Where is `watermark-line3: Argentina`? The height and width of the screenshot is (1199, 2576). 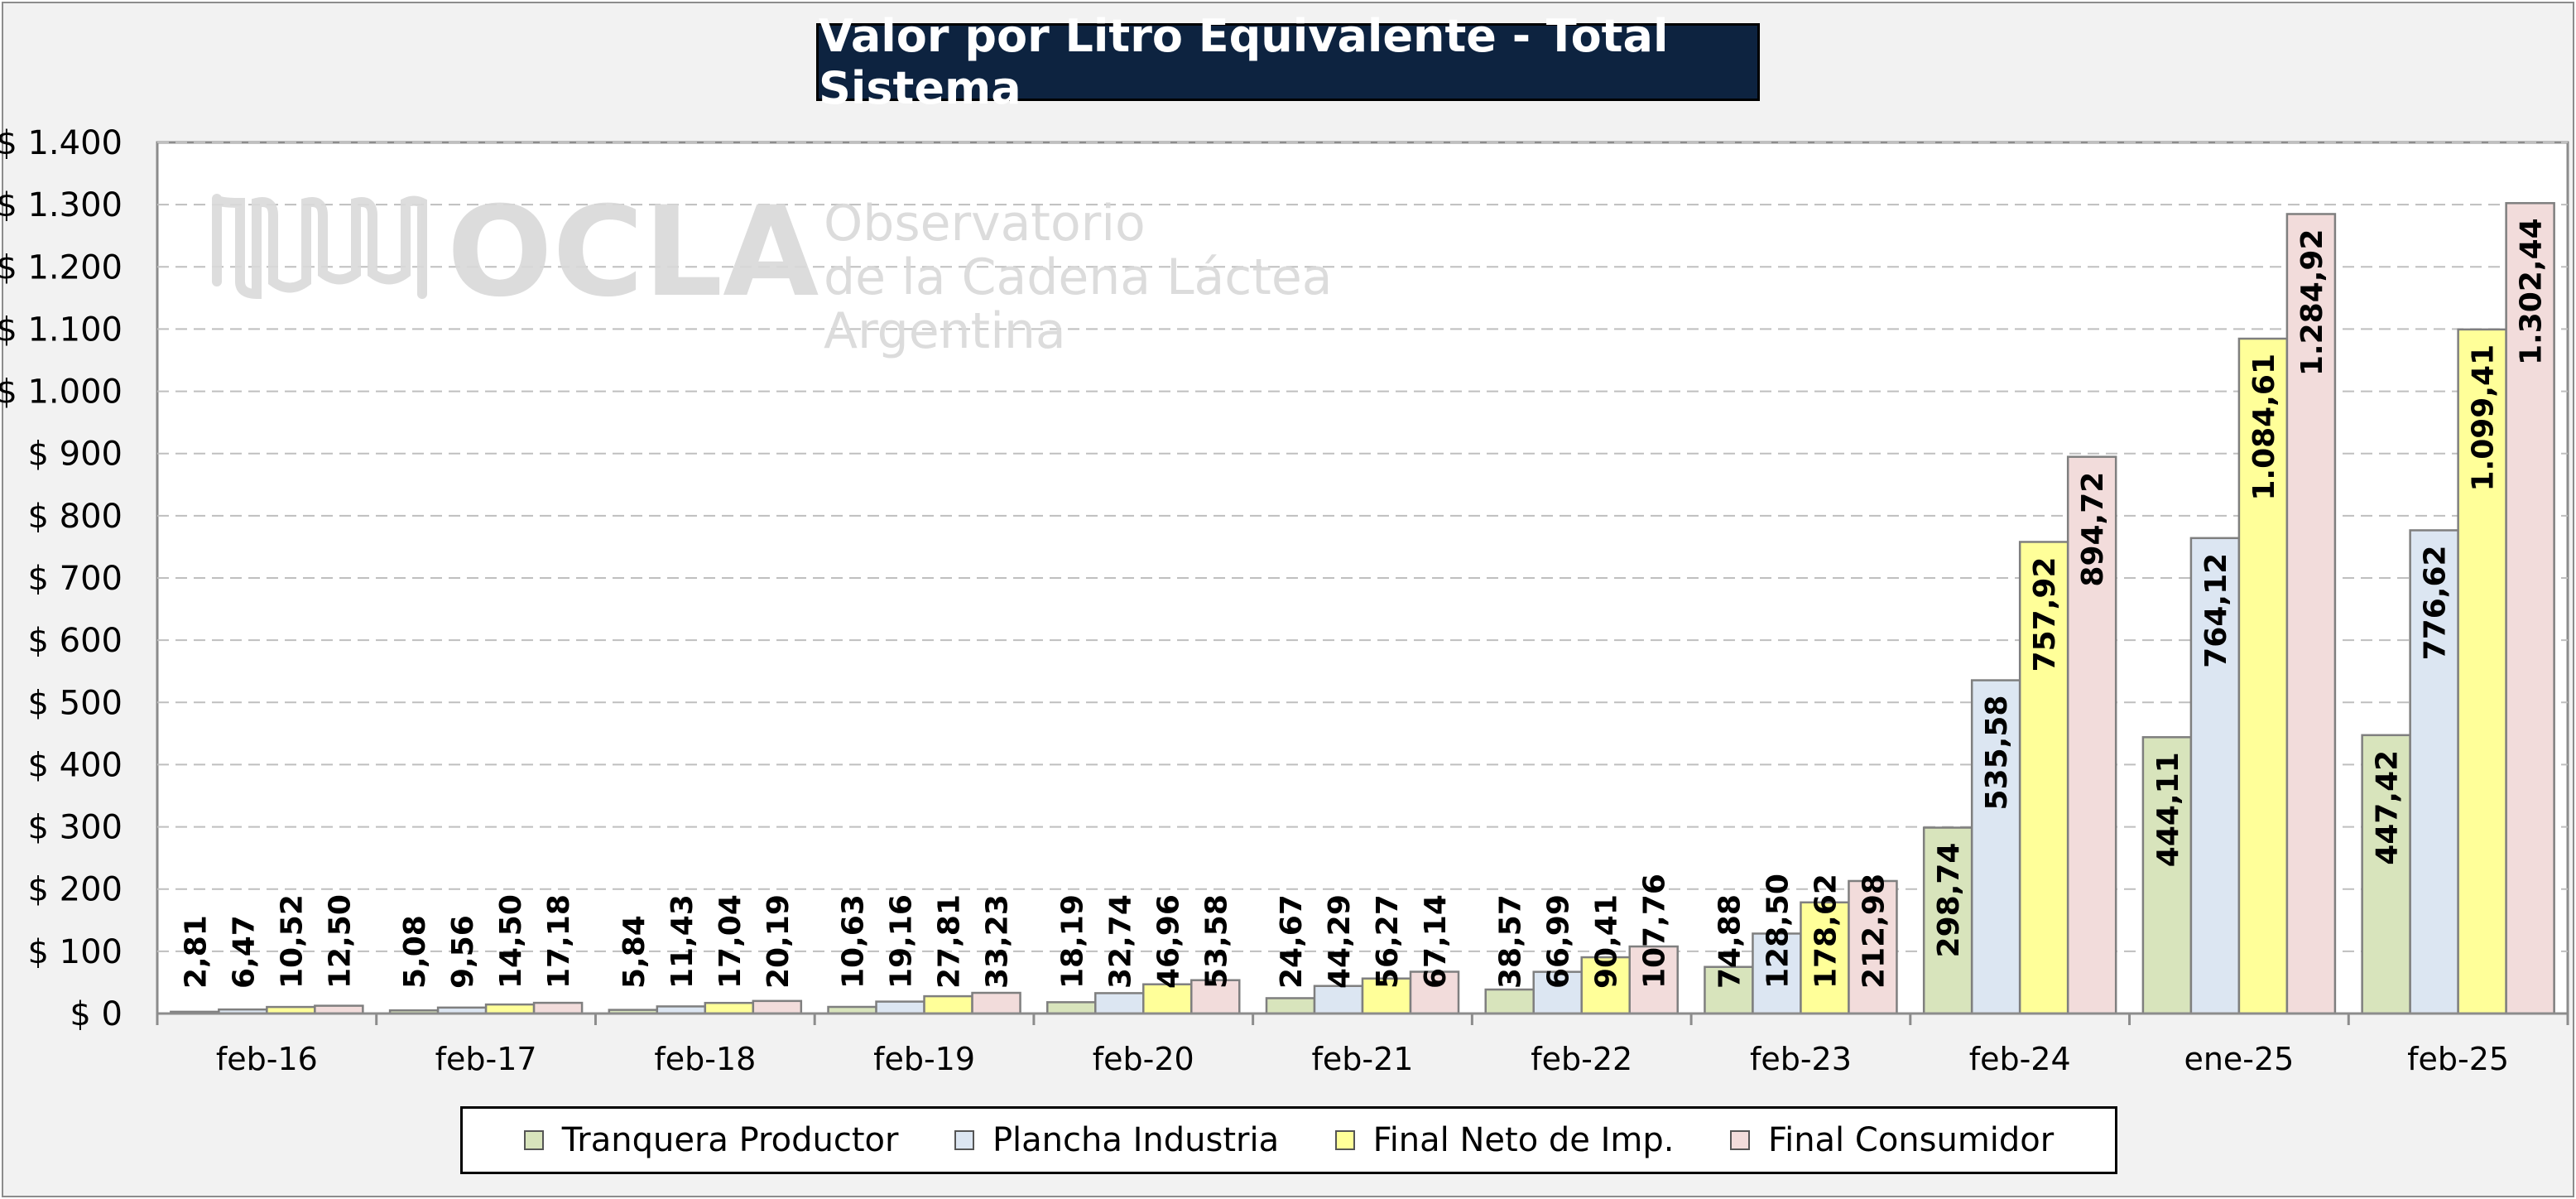
watermark-line3: Argentina is located at coordinates (945, 331).